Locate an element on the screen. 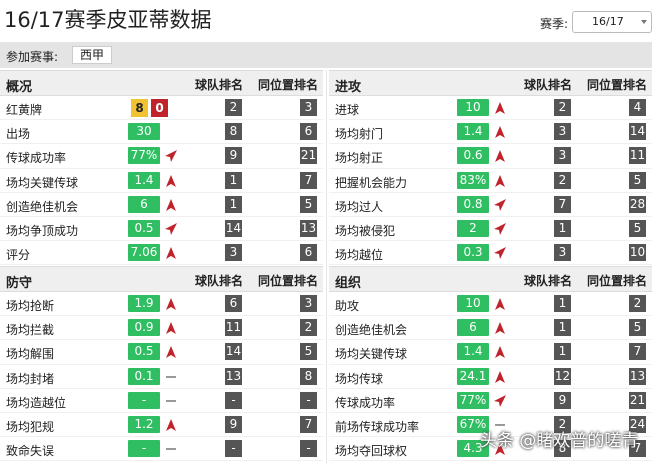 This screenshot has width=652, height=463. stat-row: 场均越位 0.3 3 10 is located at coordinates (490, 253).